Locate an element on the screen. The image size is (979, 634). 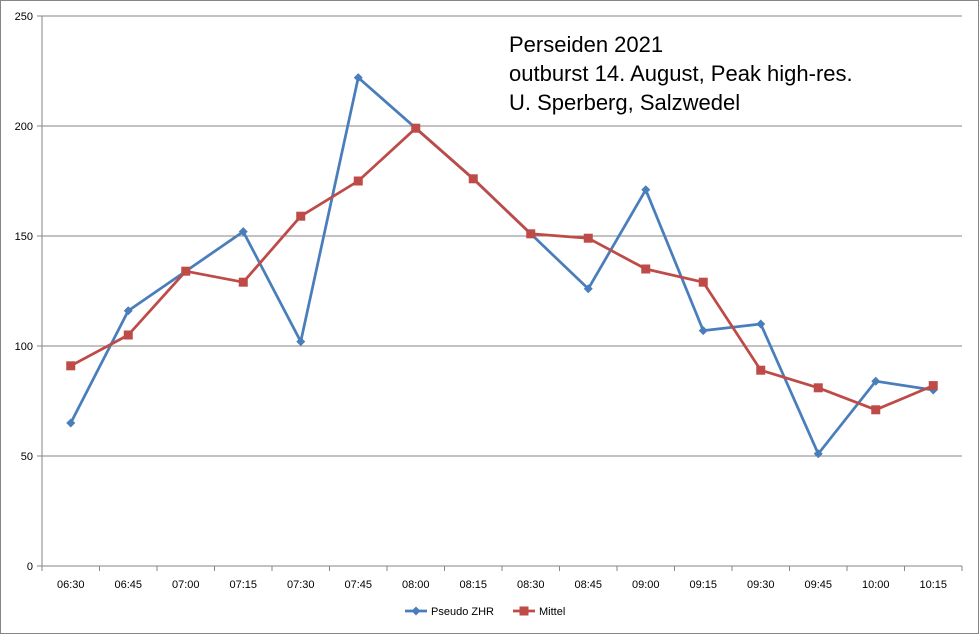
x-tick-label: 07:00 is located at coordinates (186, 585).